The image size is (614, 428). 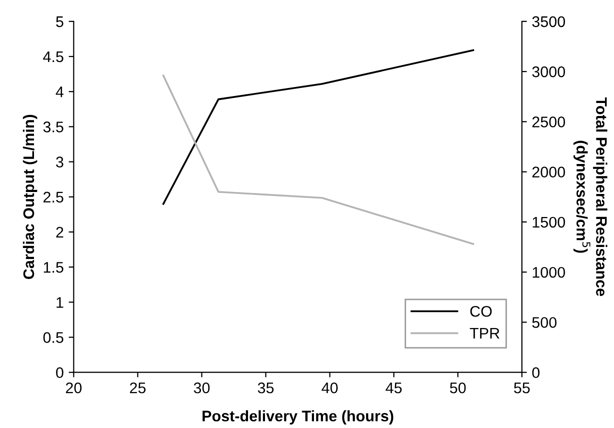 What do you see at coordinates (74, 388) in the screenshot?
I see `x-tick-label: 20` at bounding box center [74, 388].